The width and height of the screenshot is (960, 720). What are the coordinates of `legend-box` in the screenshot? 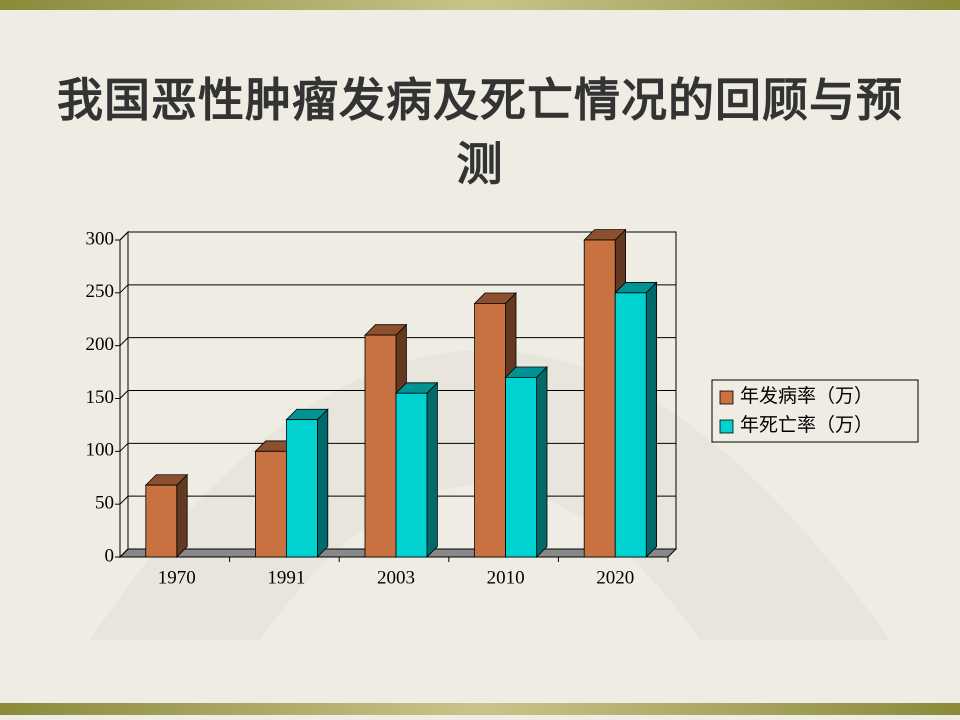 It's located at (815, 411).